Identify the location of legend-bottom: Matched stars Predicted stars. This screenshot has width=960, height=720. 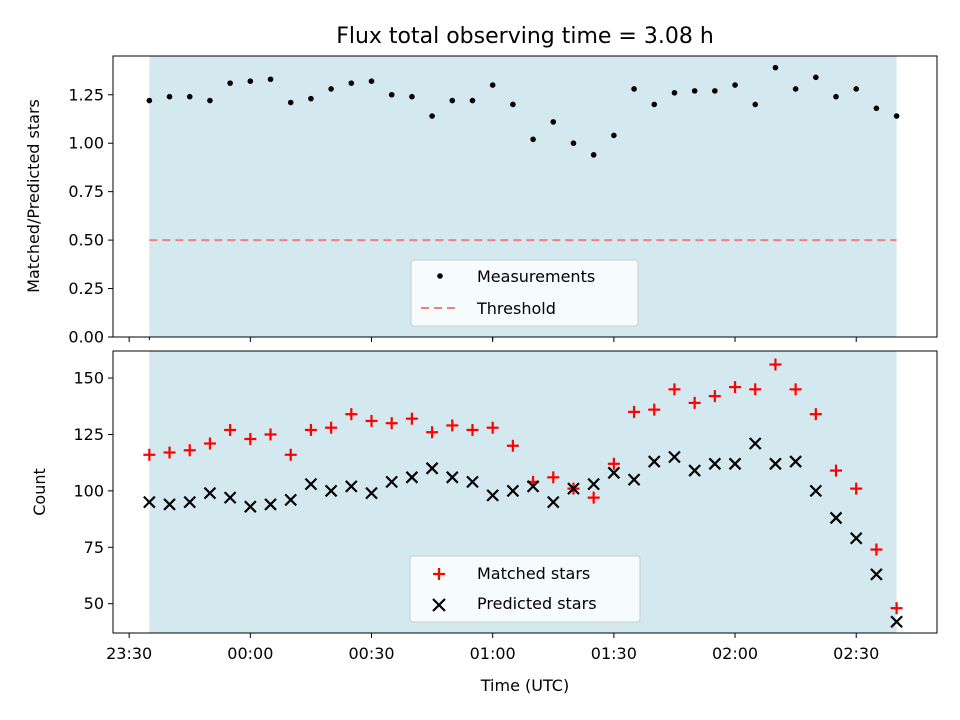
(525, 589).